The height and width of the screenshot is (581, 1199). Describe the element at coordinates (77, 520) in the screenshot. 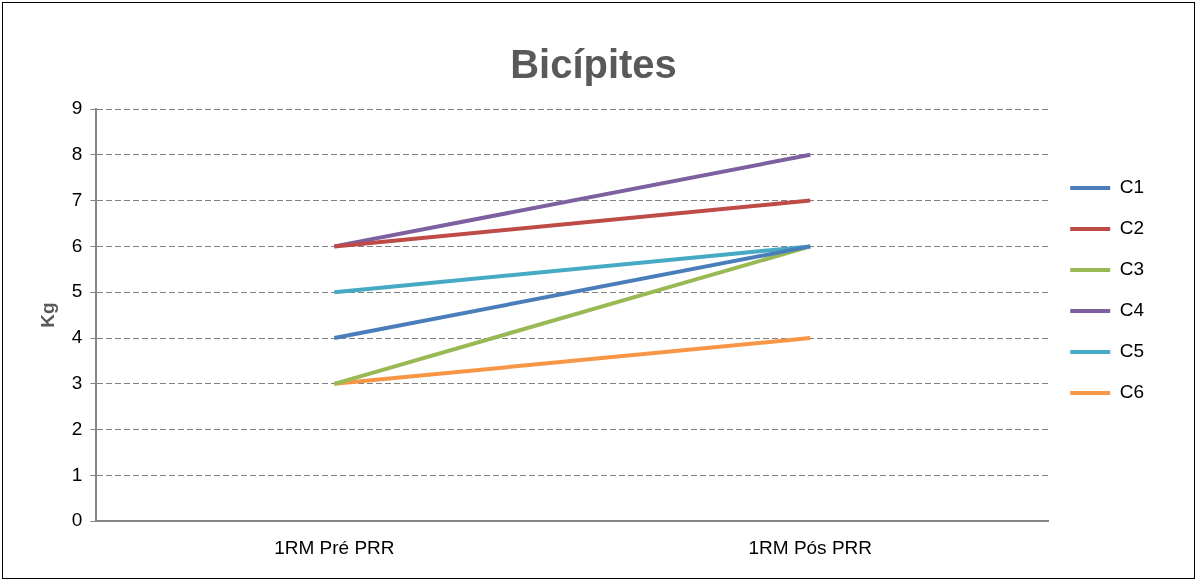

I see `y-tick-label: 0` at that location.